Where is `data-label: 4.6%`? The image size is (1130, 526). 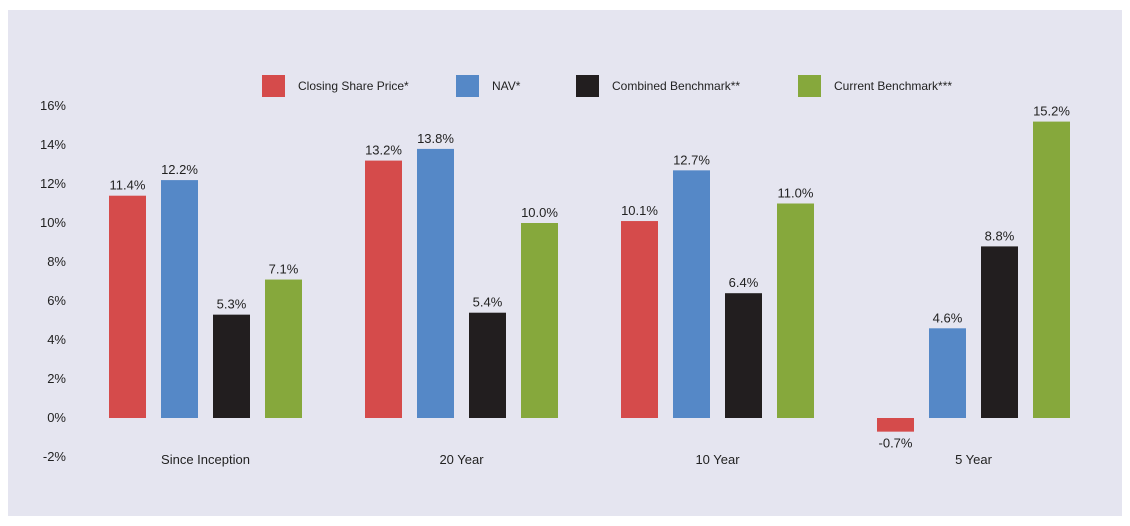 data-label: 4.6% is located at coordinates (948, 317).